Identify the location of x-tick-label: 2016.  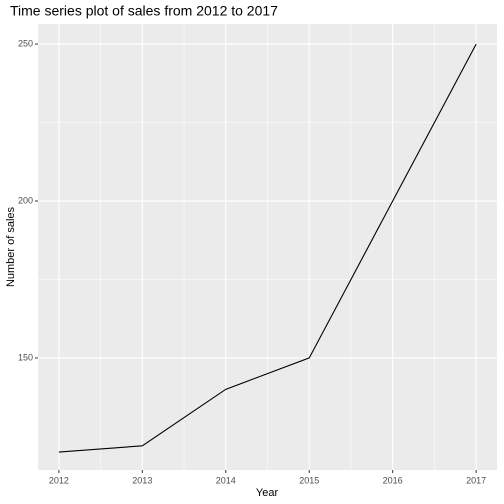
(393, 480).